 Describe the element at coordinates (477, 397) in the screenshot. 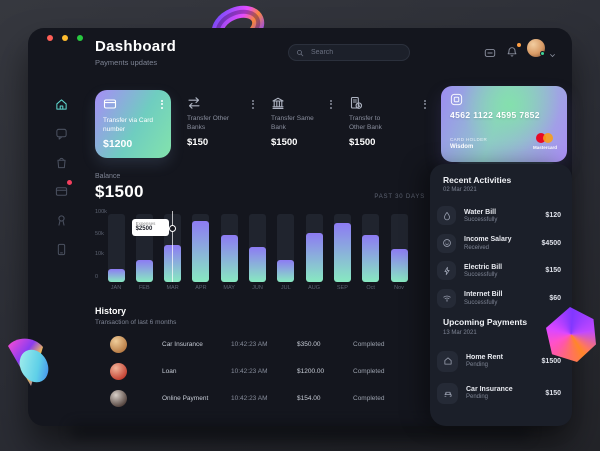

I see `payment-status: Pending` at that location.